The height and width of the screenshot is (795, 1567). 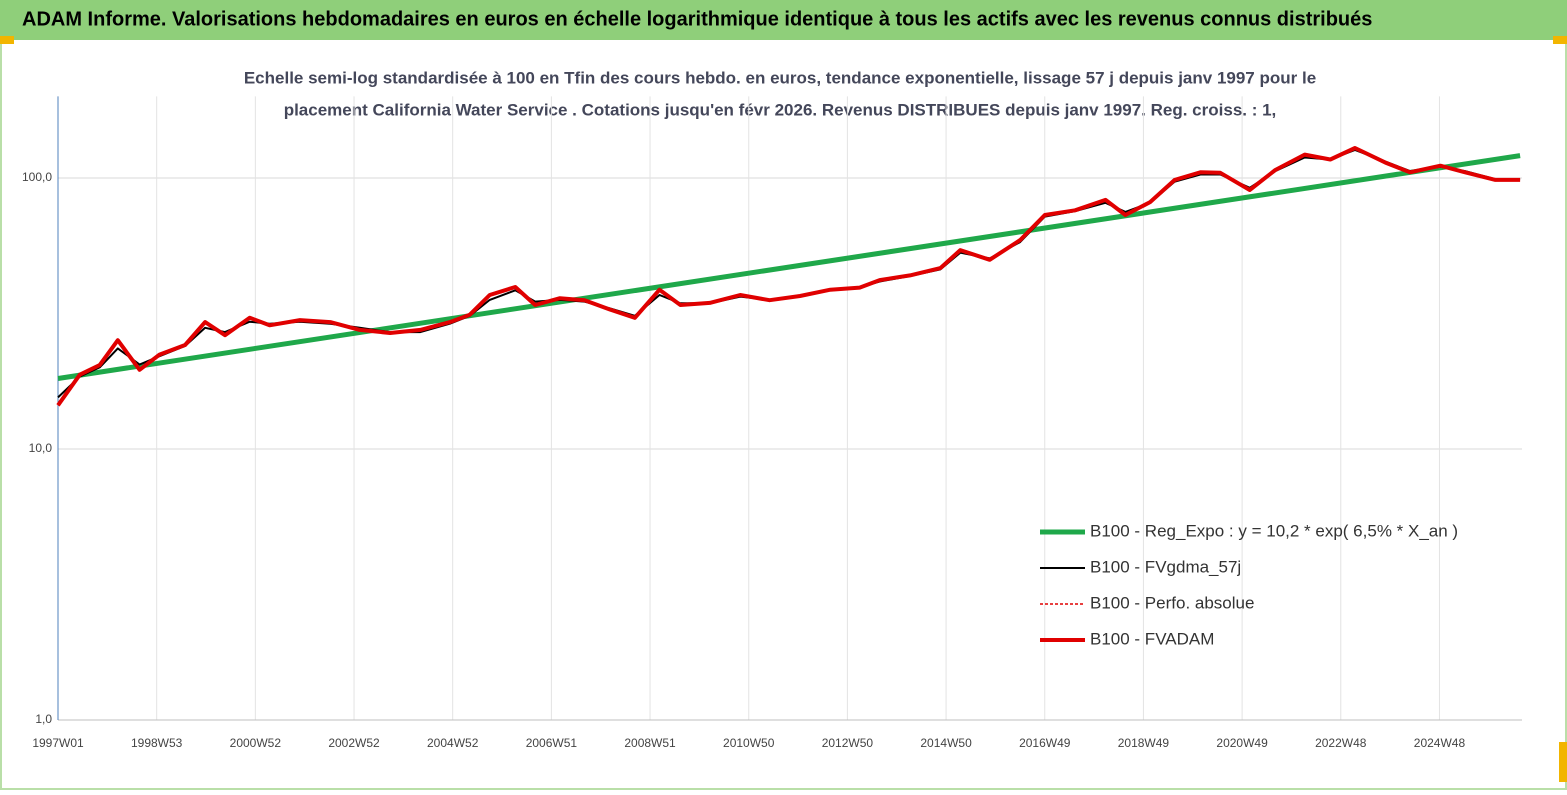 I want to click on x-tick-label: 2000W52, so click(x=256, y=743).